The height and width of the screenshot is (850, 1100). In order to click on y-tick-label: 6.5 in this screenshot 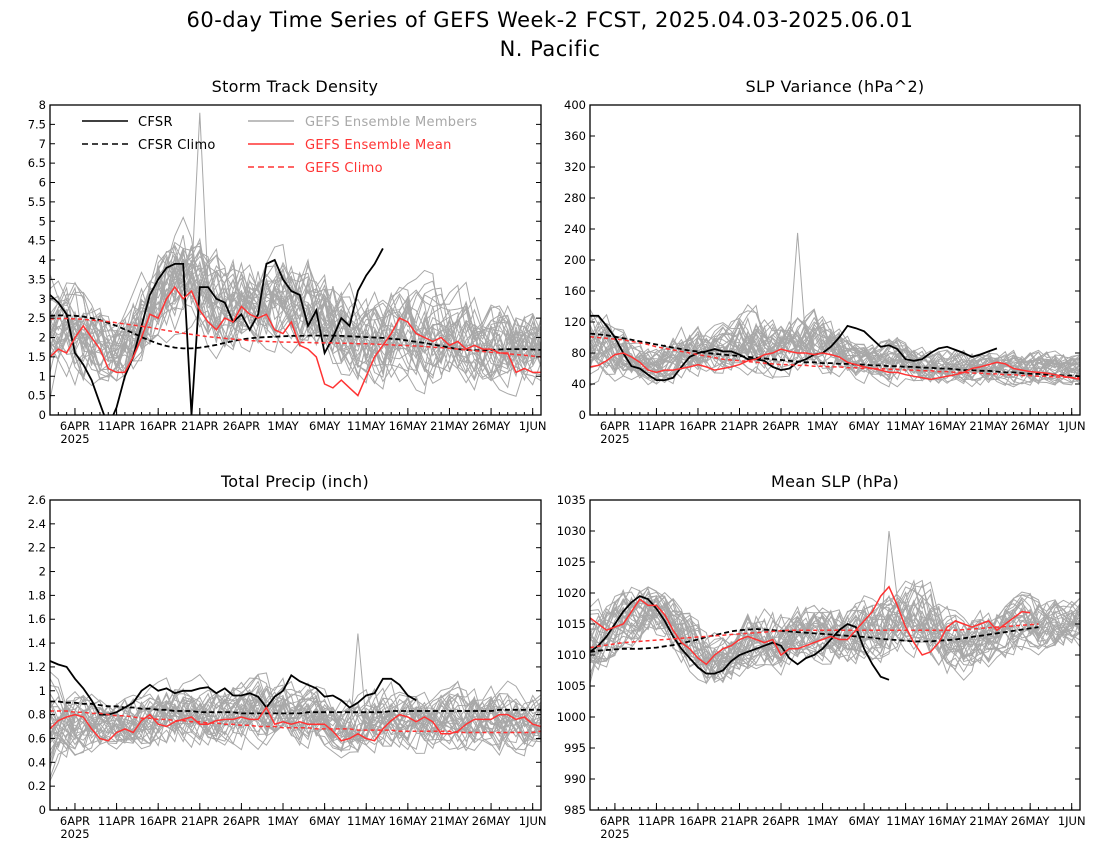, I will do `click(37, 163)`.